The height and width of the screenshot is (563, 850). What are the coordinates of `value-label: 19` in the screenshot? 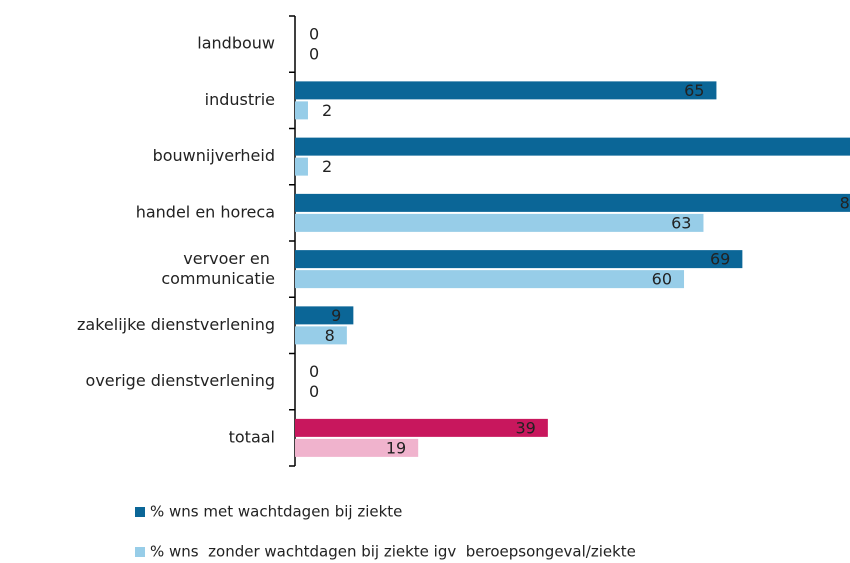 It's located at (396, 447).